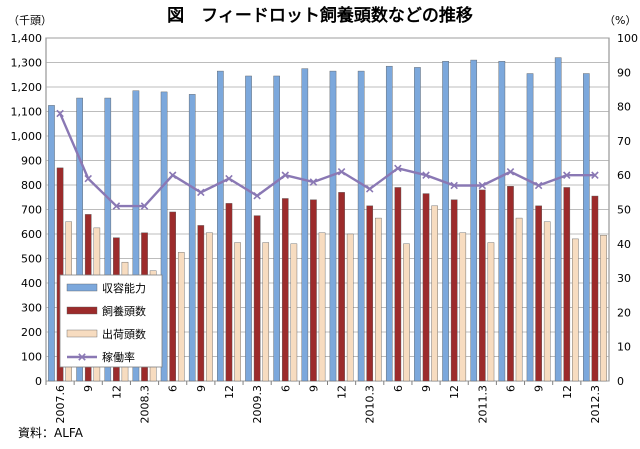 The height and width of the screenshot is (449, 640). Describe the element at coordinates (31, 234) in the screenshot. I see `left-axis-tick-label: 600` at that location.